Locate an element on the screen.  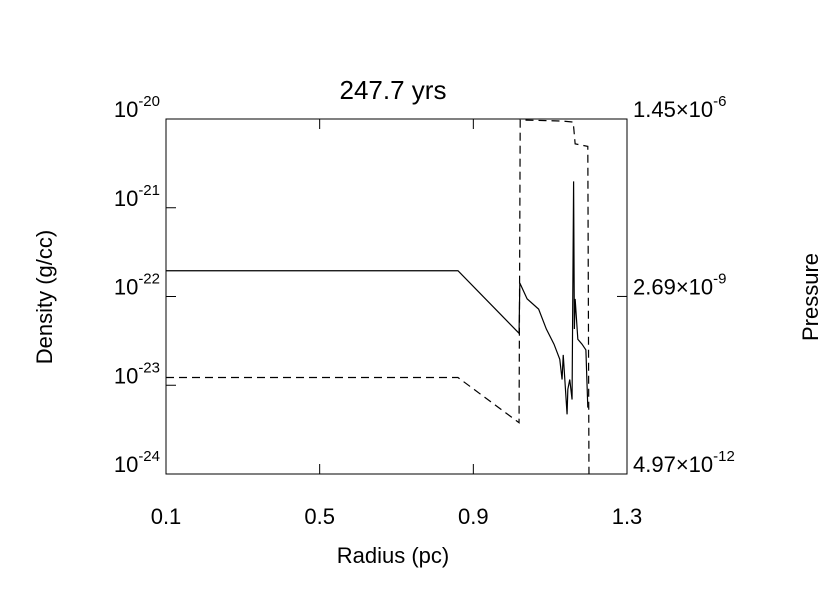
tick-label: 1.3 is located at coordinates (627, 516).